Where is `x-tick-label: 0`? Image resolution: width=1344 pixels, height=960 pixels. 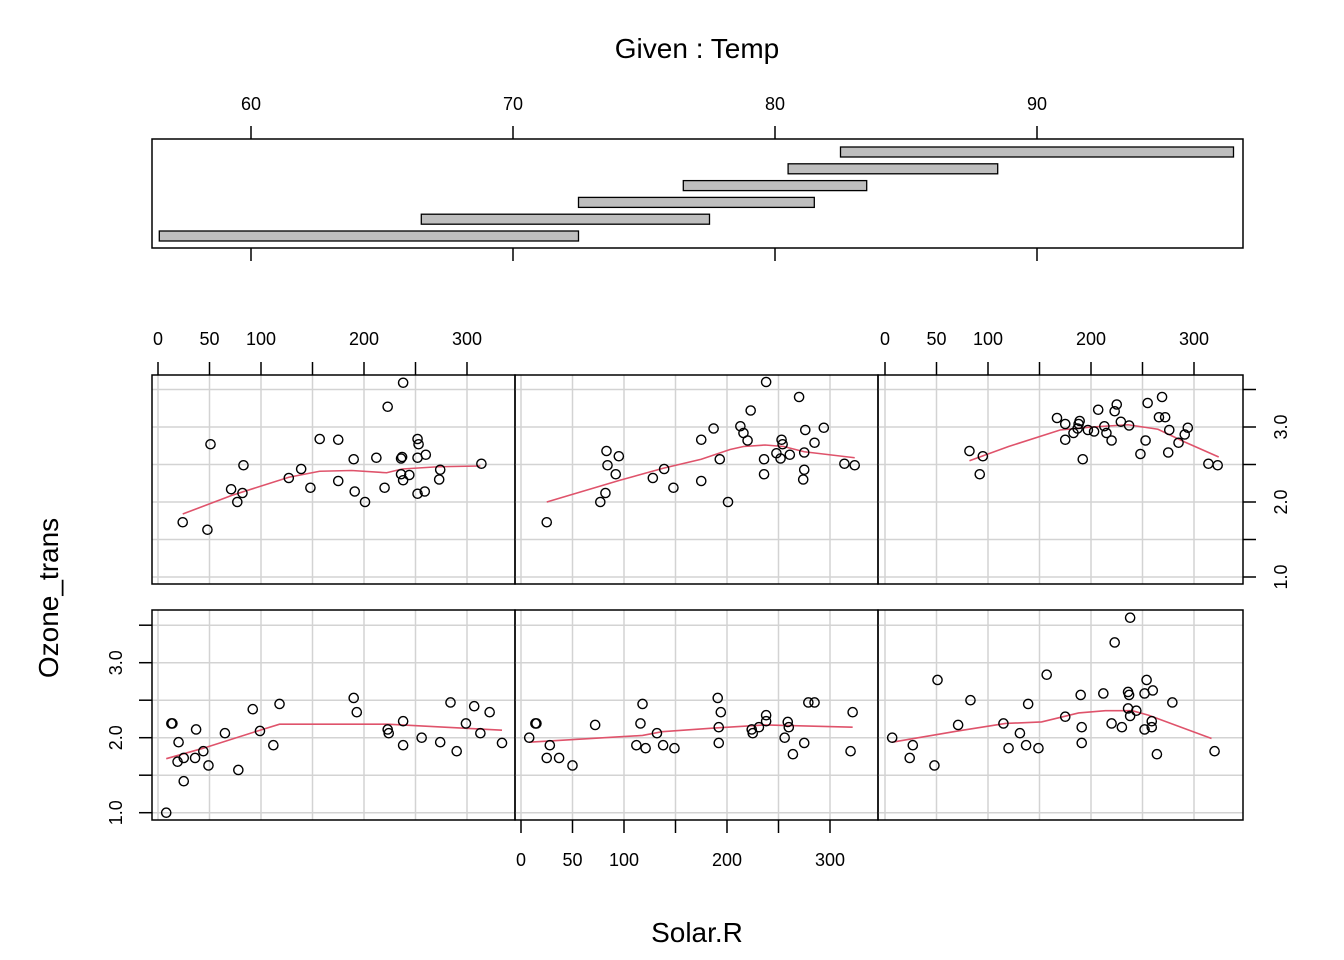 x-tick-label: 0 is located at coordinates (158, 339).